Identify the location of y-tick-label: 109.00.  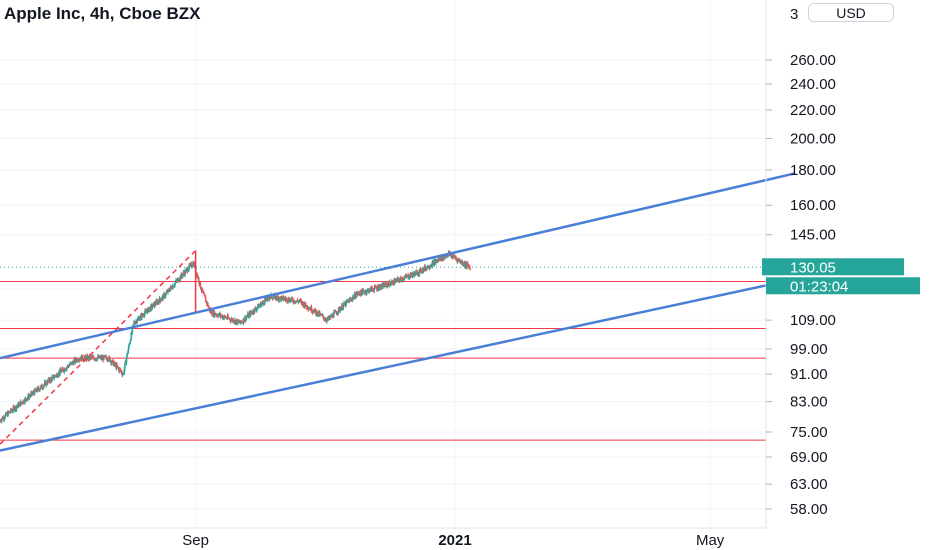
(813, 320).